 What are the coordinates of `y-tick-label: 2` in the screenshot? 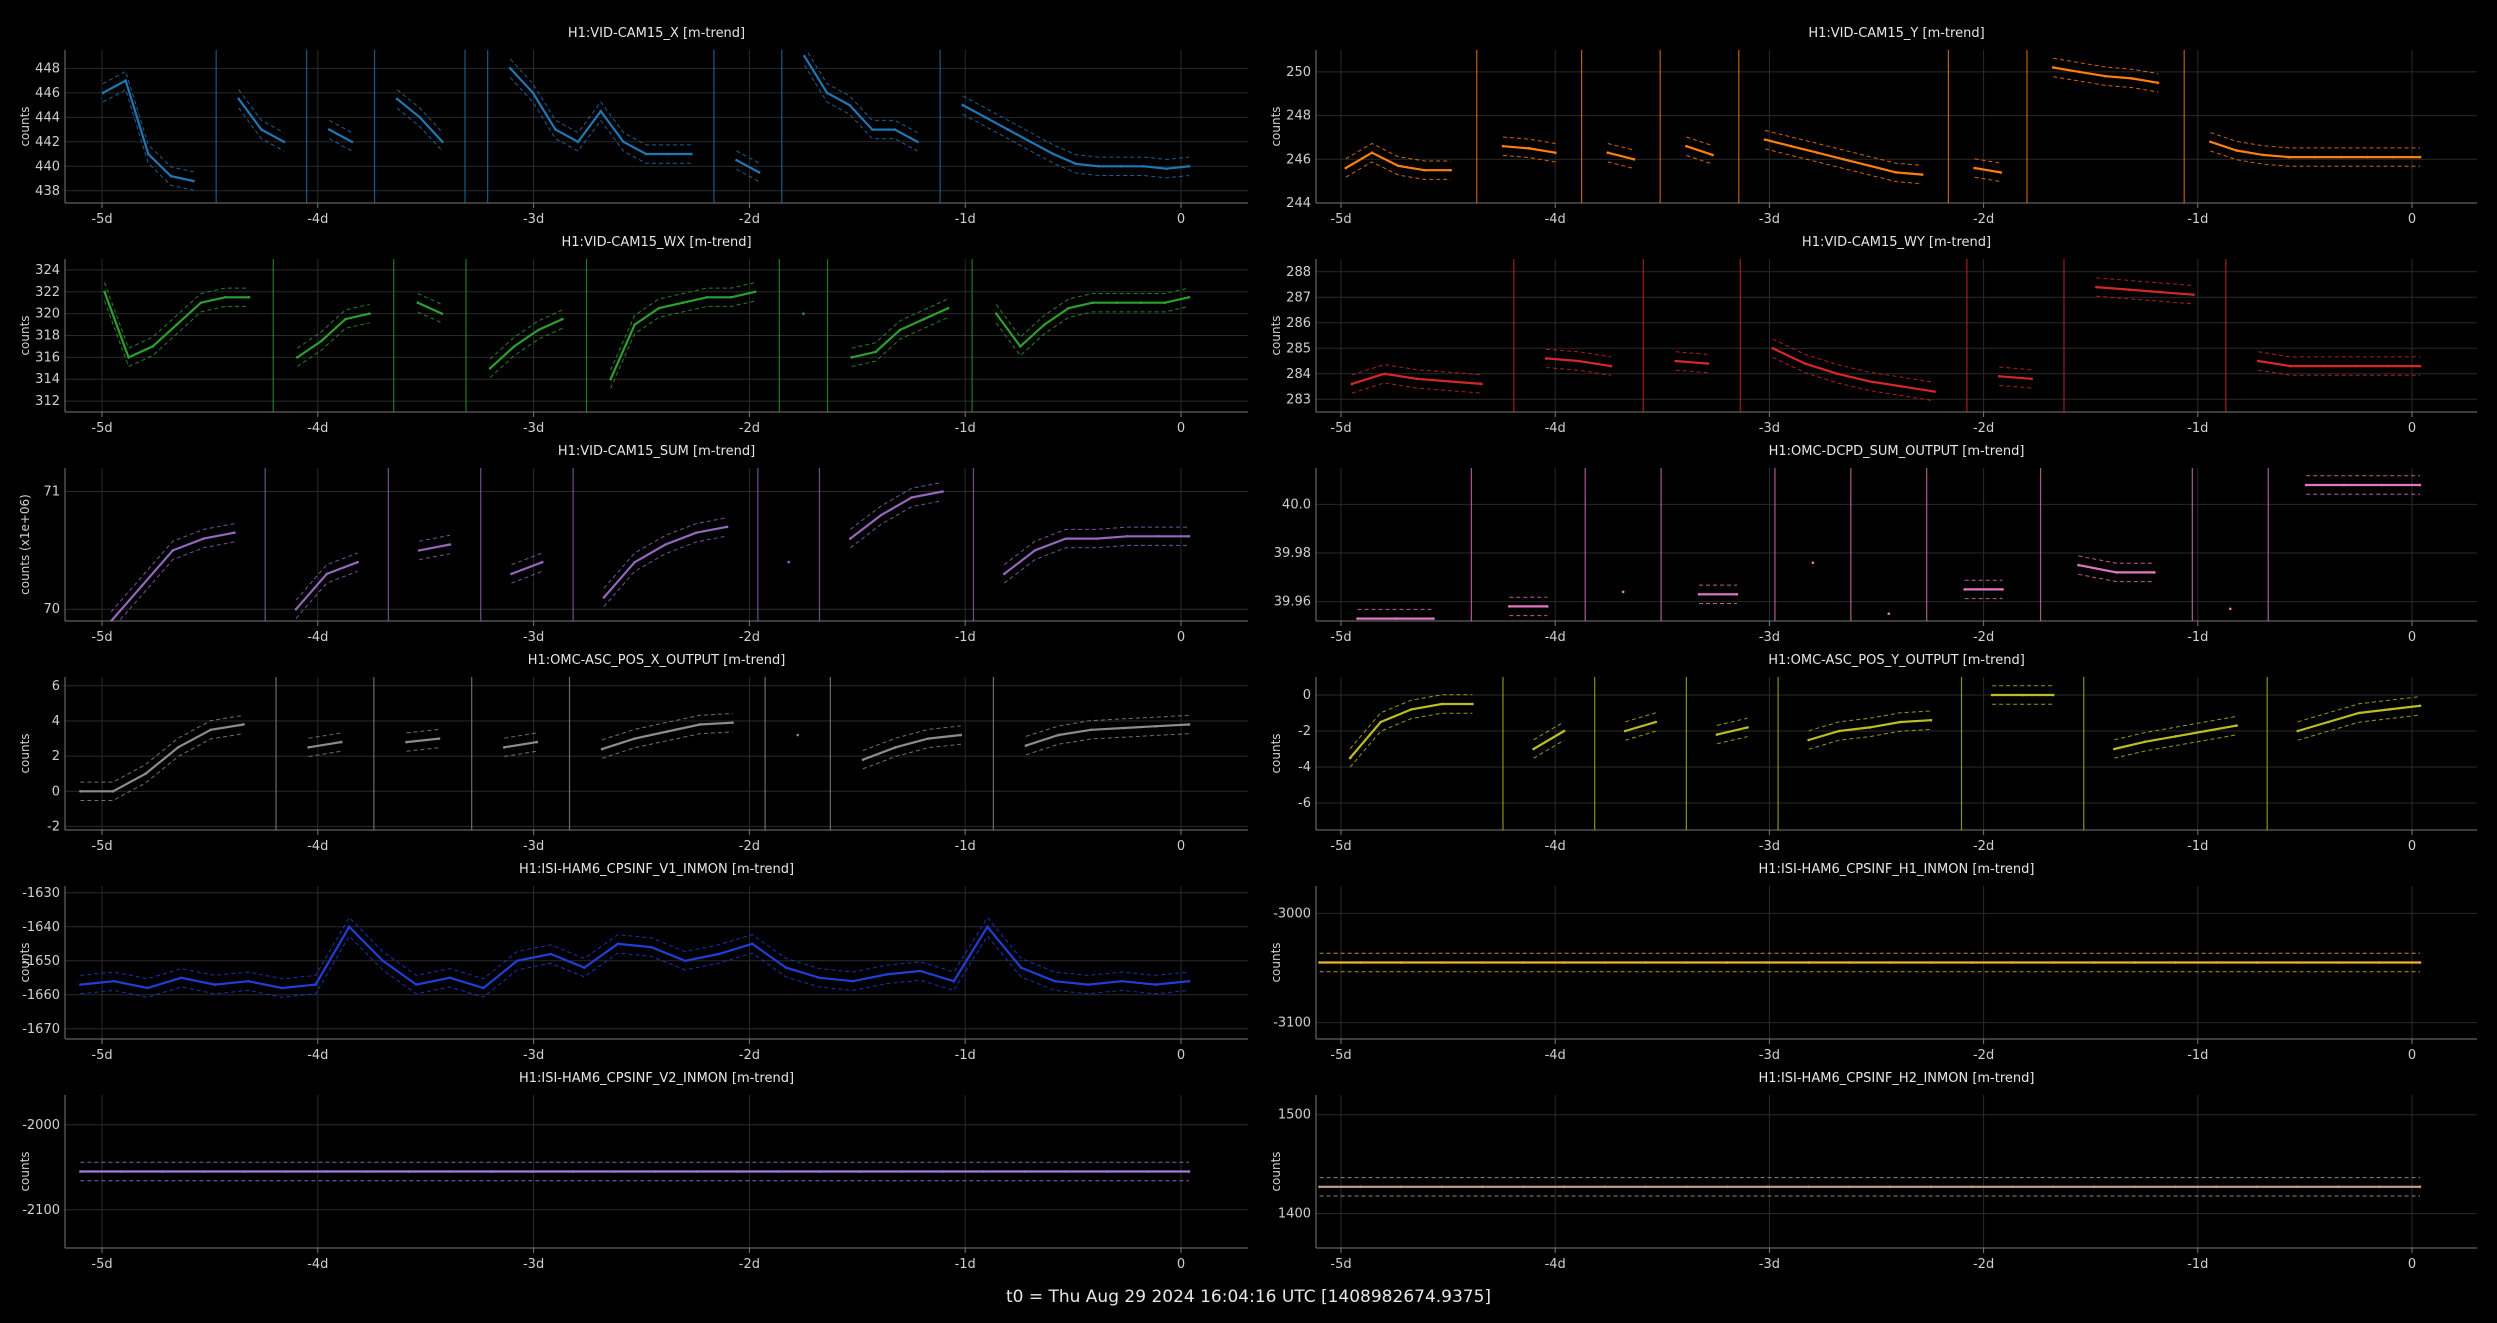 It's located at (56, 756).